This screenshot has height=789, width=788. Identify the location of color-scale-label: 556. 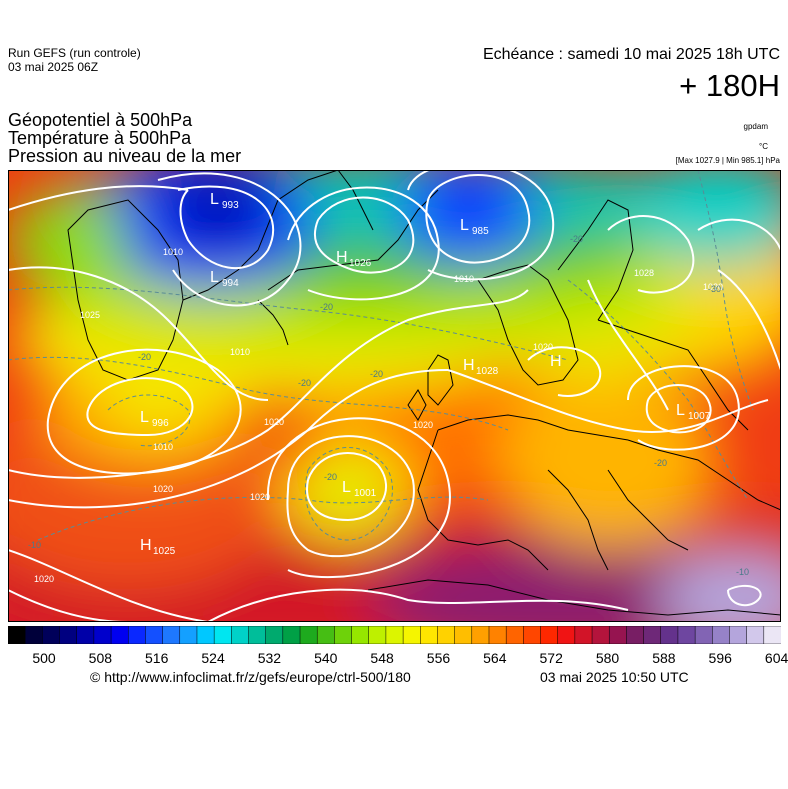
(438, 658).